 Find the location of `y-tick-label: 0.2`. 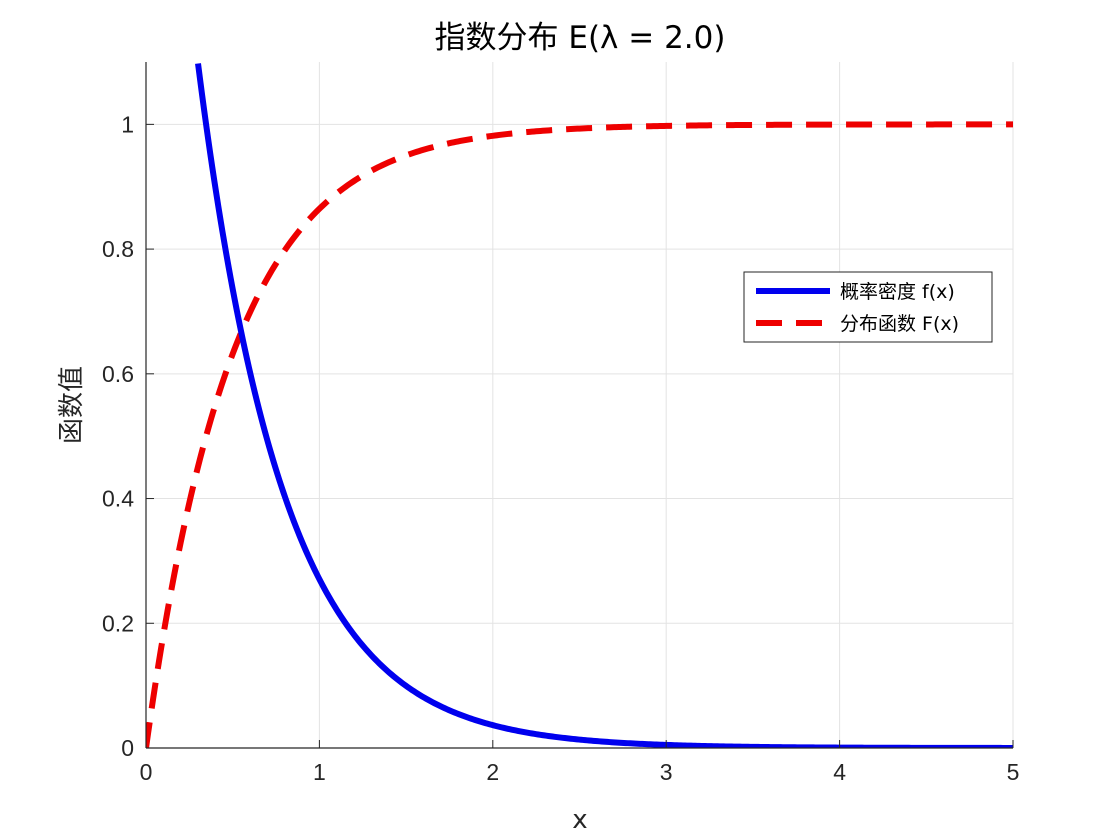

y-tick-label: 0.2 is located at coordinates (118, 623).